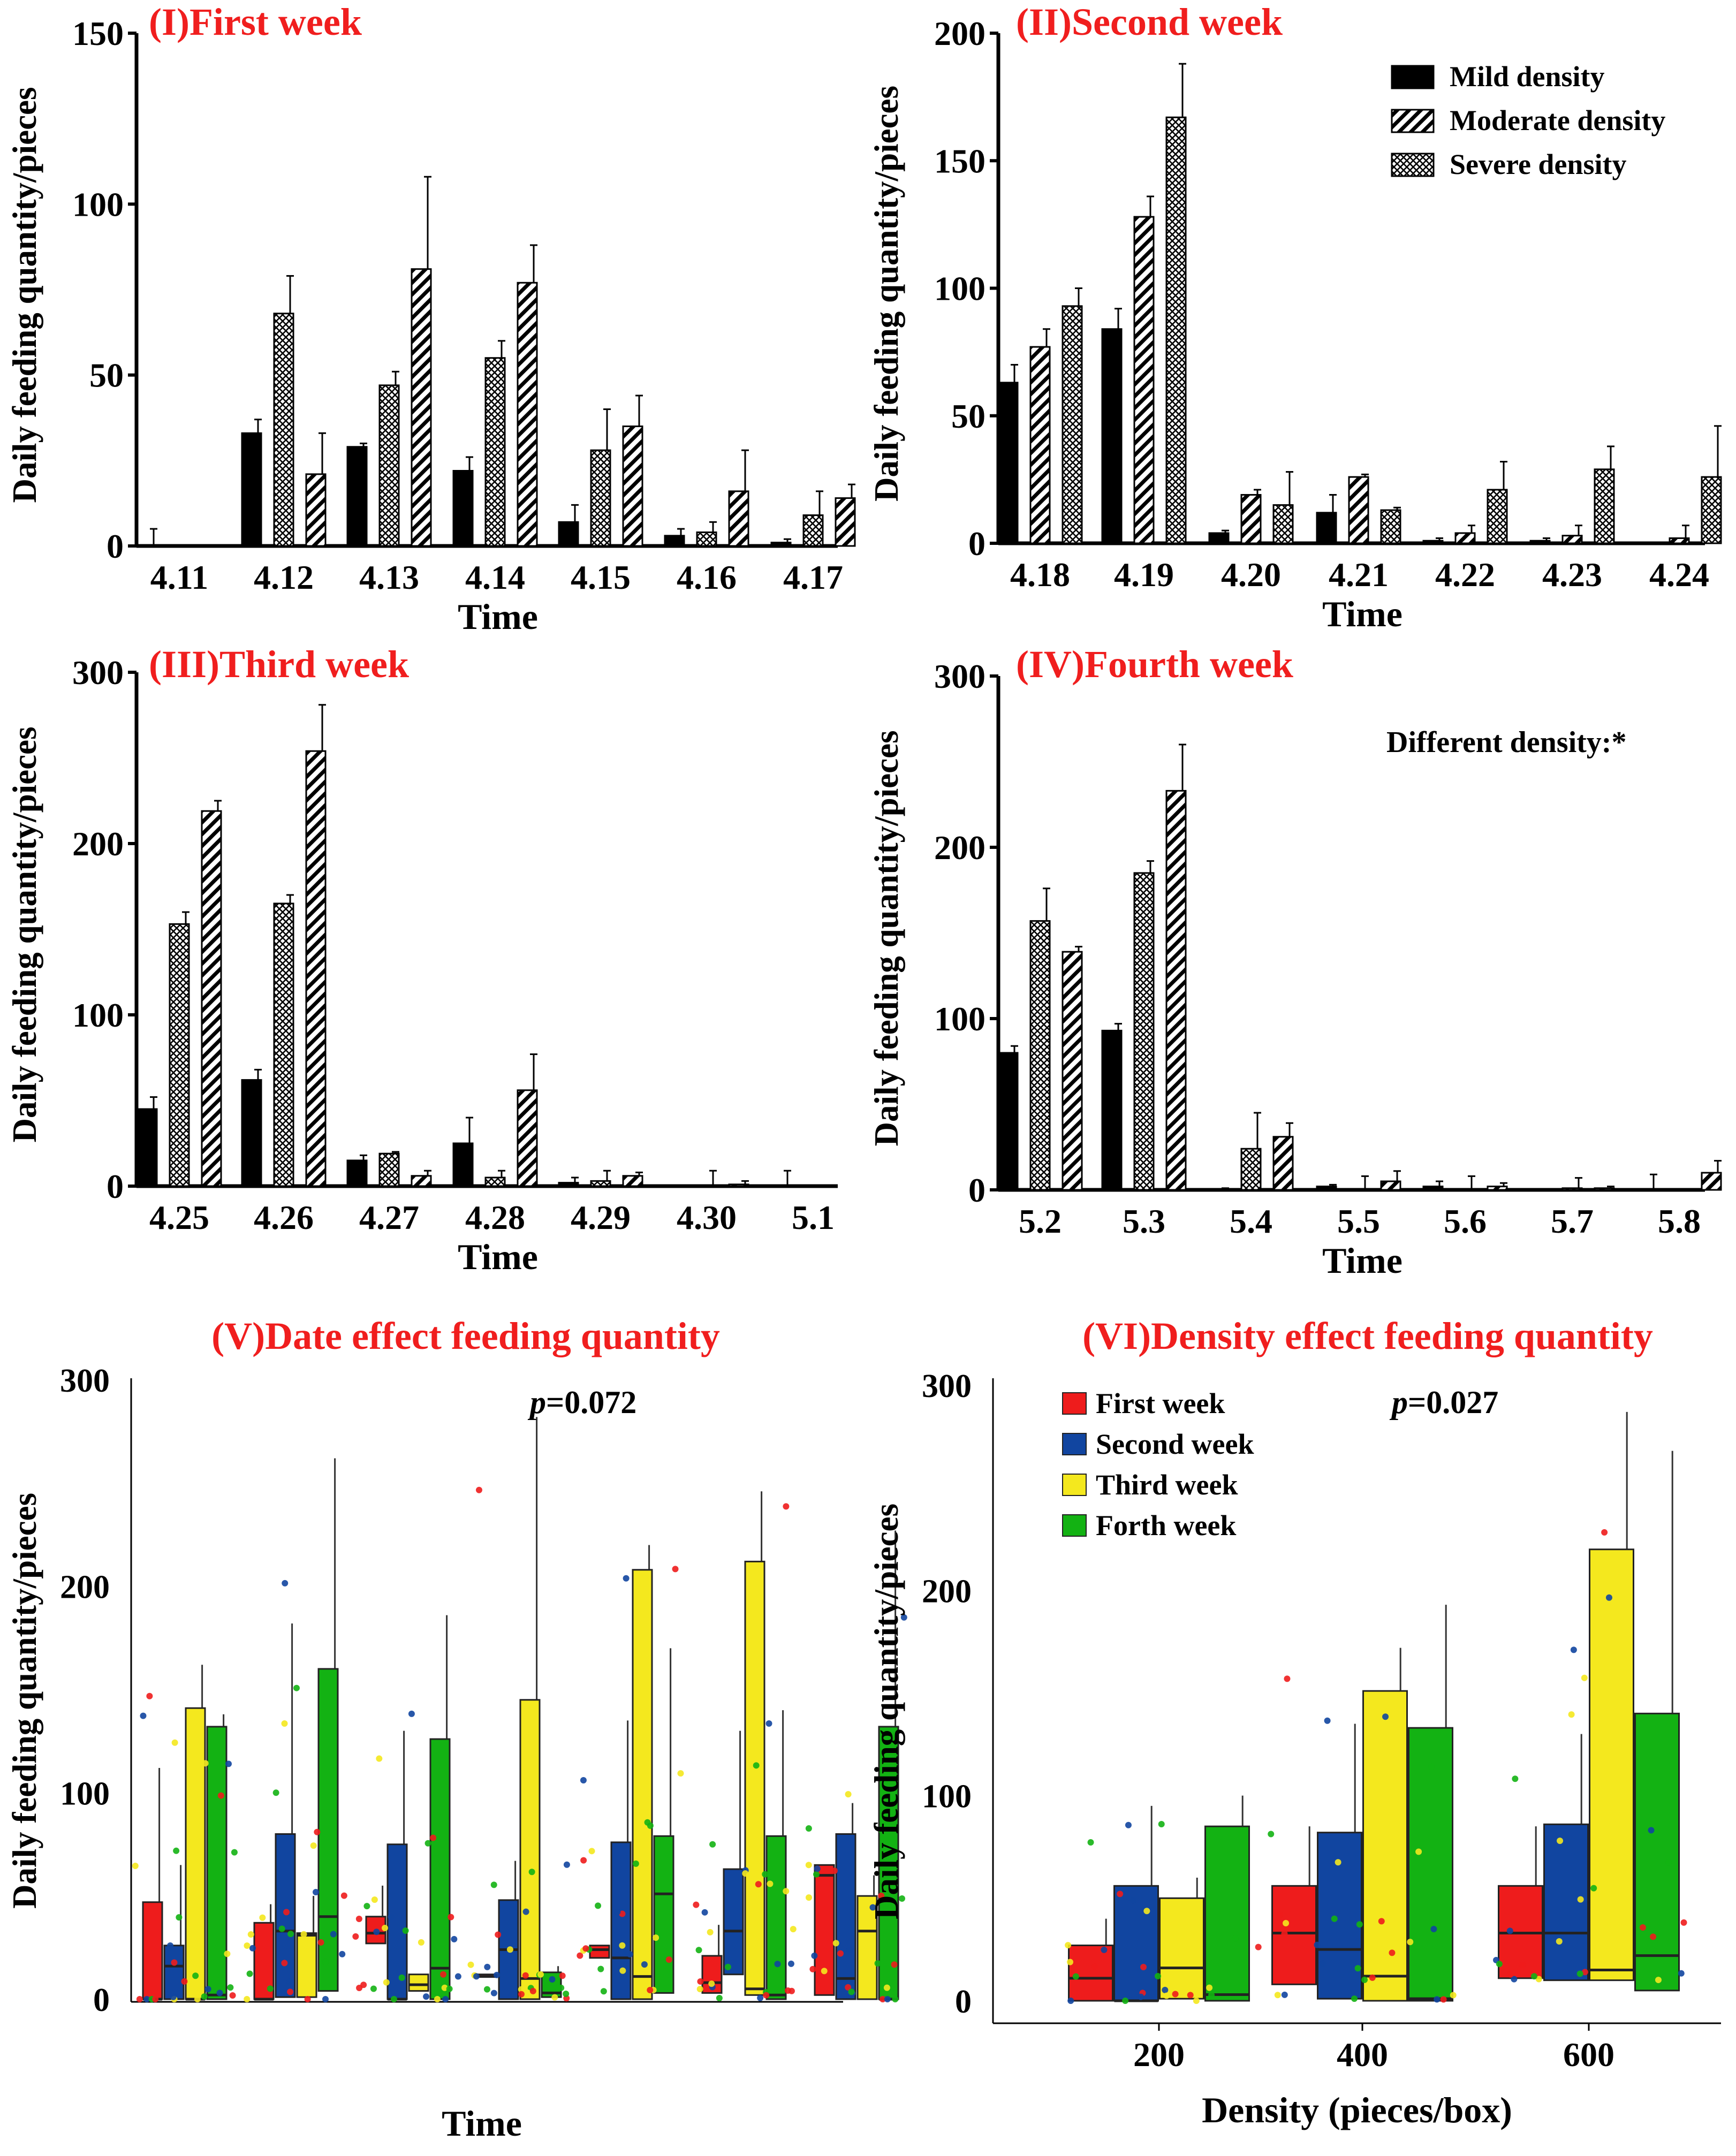  What do you see at coordinates (98, 1015) in the screenshot?
I see `y-tick-label: 100` at bounding box center [98, 1015].